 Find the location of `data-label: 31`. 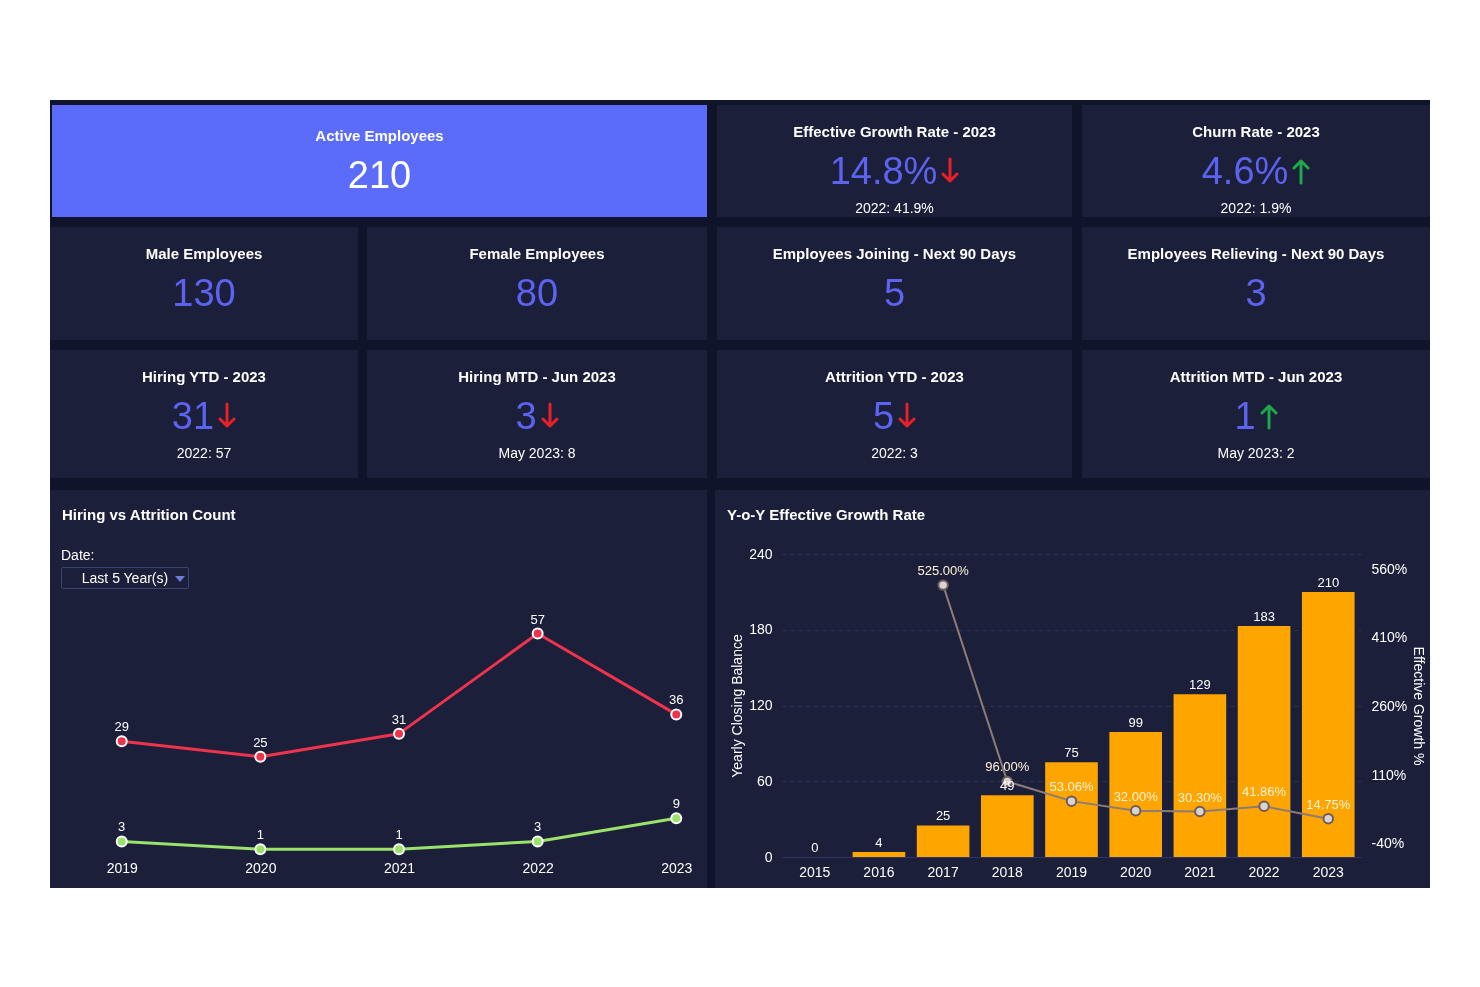

data-label: 31 is located at coordinates (398, 719).